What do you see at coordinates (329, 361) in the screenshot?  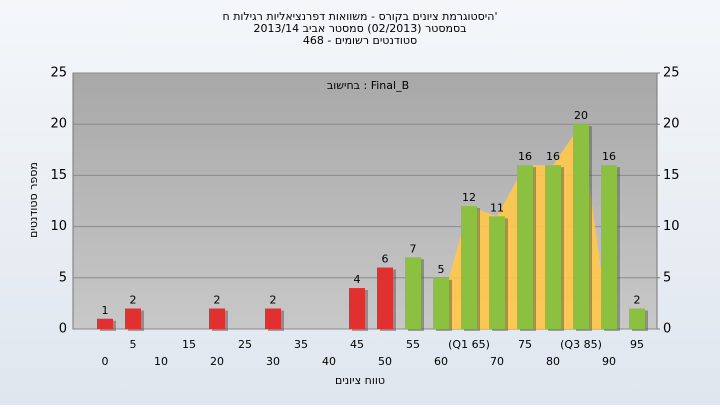 I see `x-tick-label: 40` at bounding box center [329, 361].